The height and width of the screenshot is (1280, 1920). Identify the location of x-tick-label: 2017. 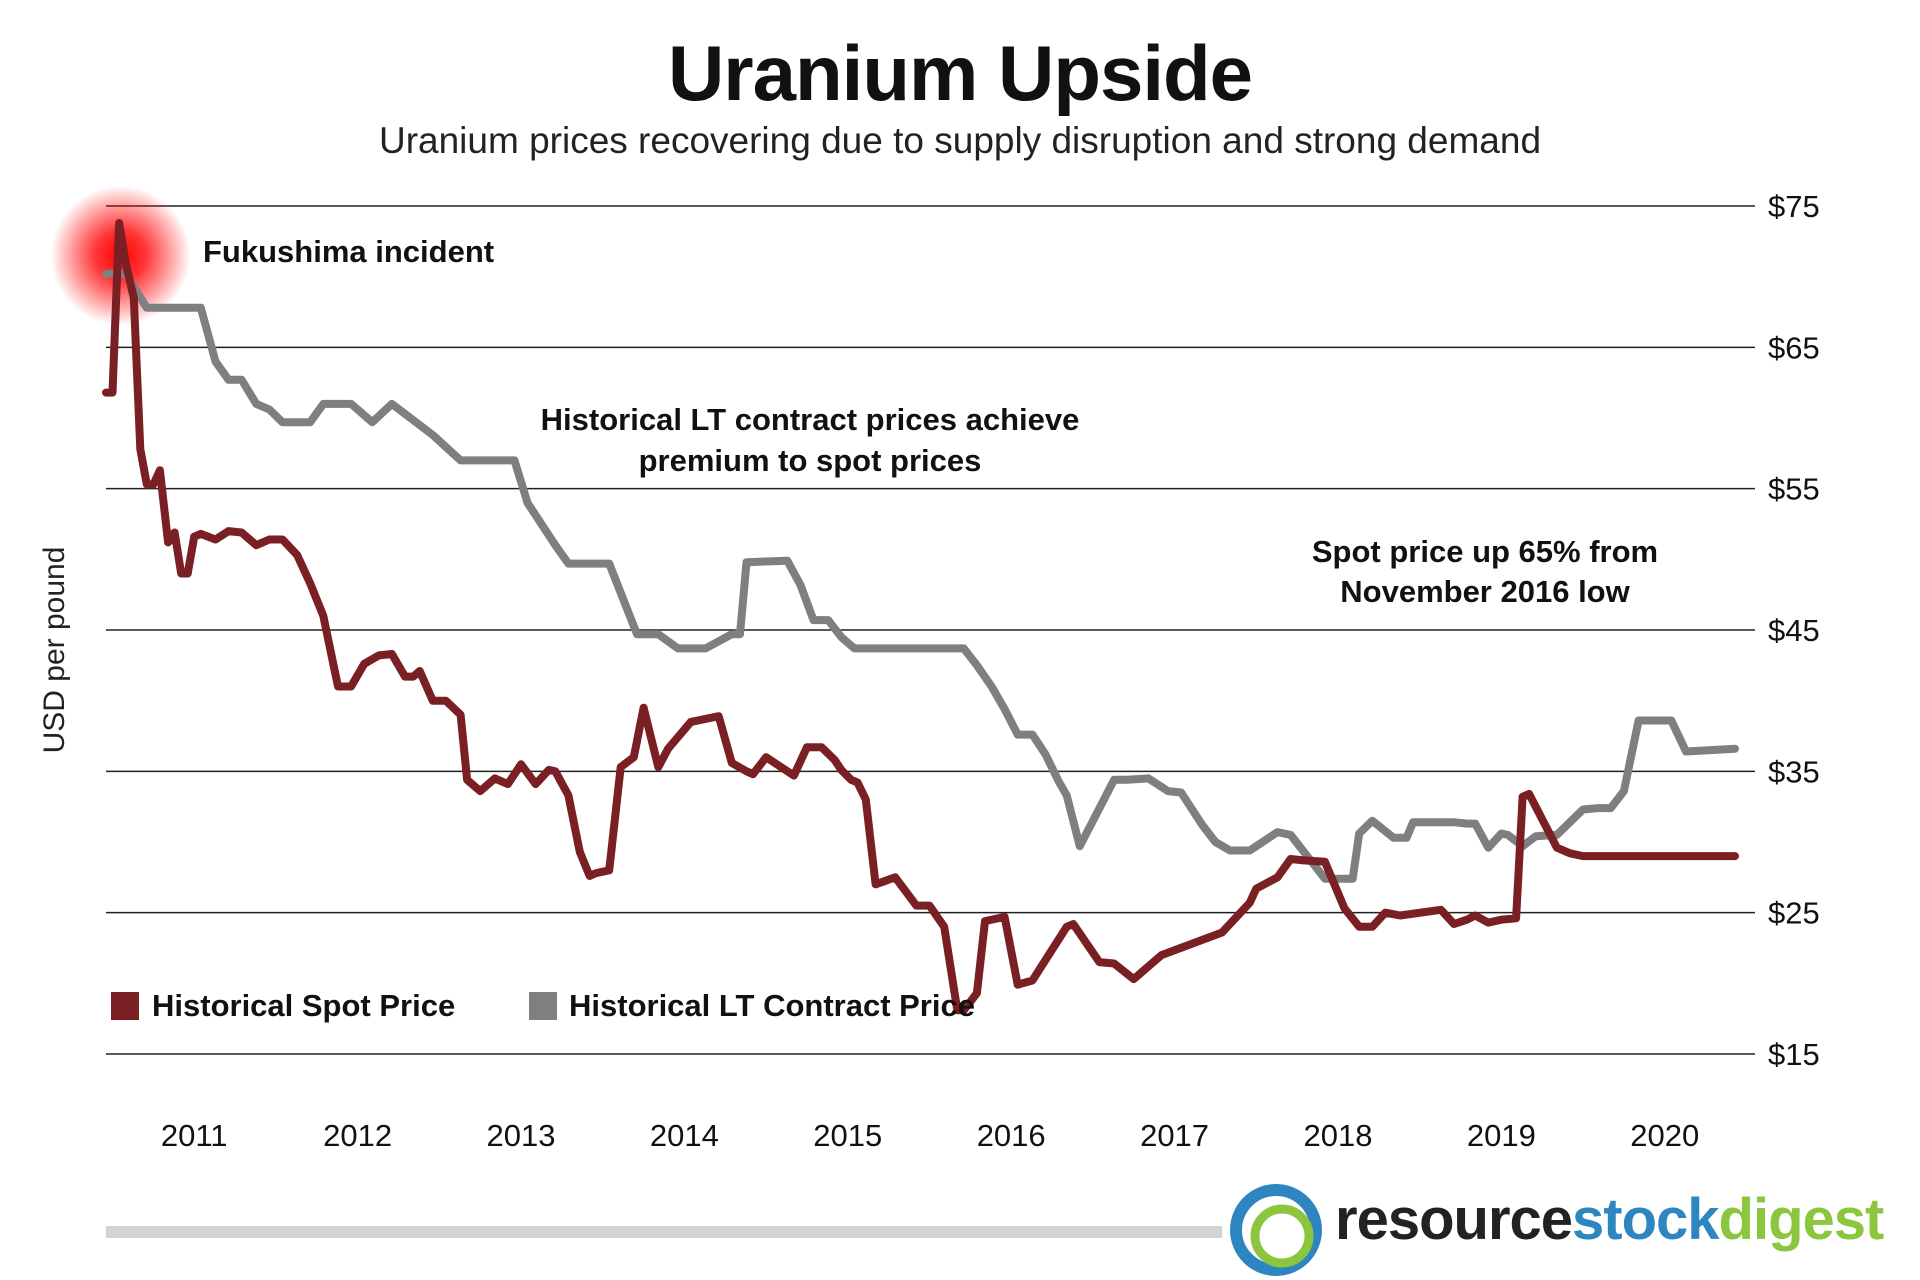
(1174, 1135).